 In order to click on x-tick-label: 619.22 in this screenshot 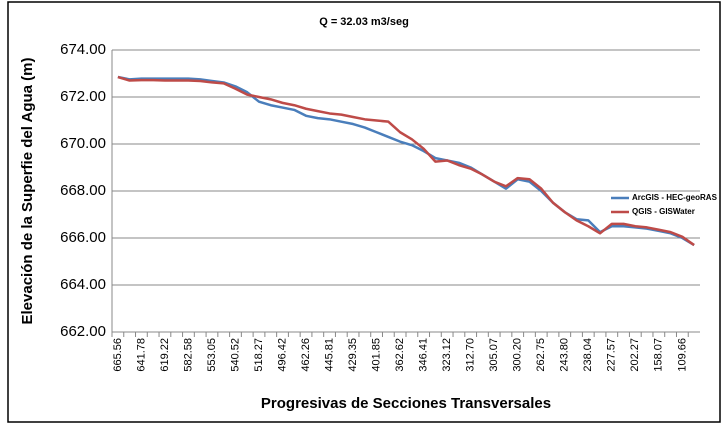, I will do `click(165, 355)`.